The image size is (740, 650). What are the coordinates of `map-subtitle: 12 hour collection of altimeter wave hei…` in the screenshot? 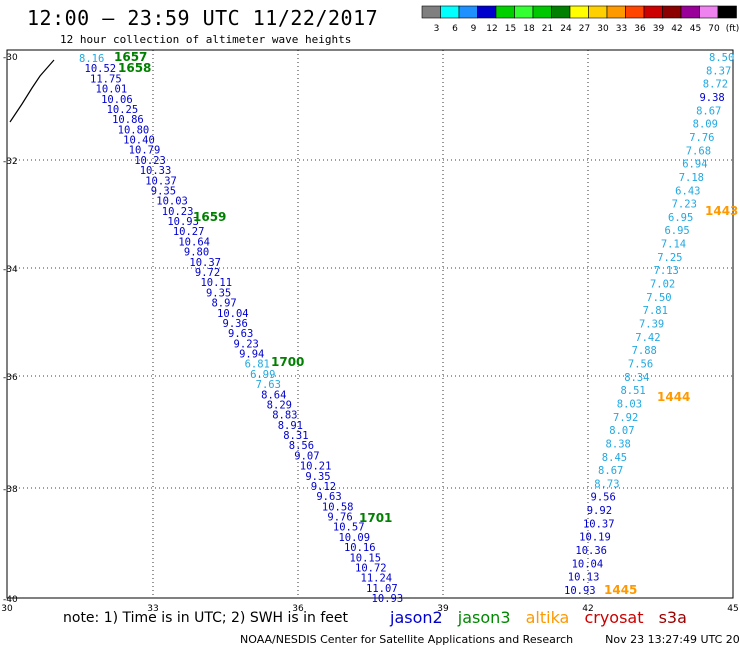 It's located at (206, 39).